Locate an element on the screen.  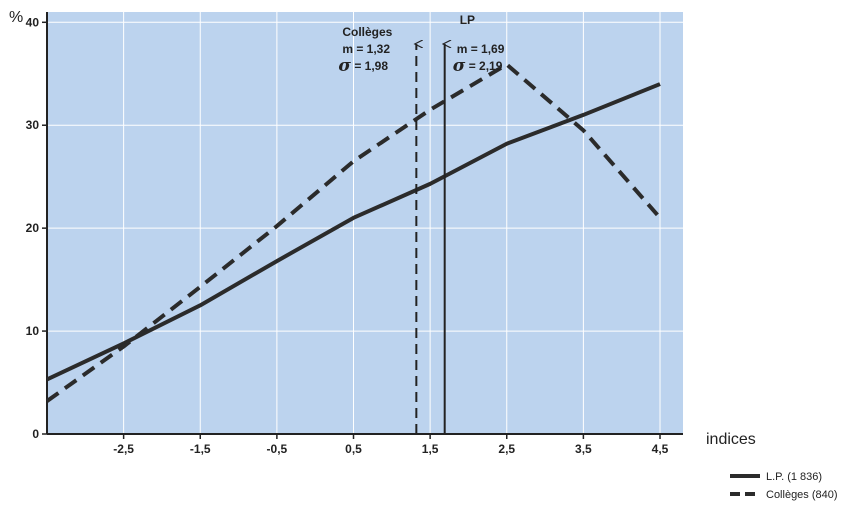
x-tick-label: 3,5 is located at coordinates (583, 449).